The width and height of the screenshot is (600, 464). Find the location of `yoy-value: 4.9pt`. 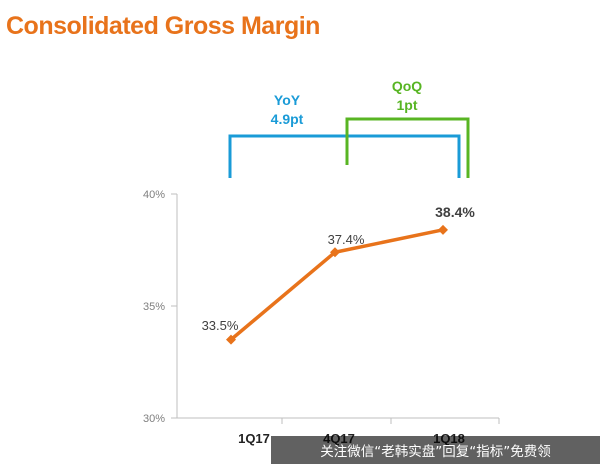

yoy-value: 4.9pt is located at coordinates (287, 119).